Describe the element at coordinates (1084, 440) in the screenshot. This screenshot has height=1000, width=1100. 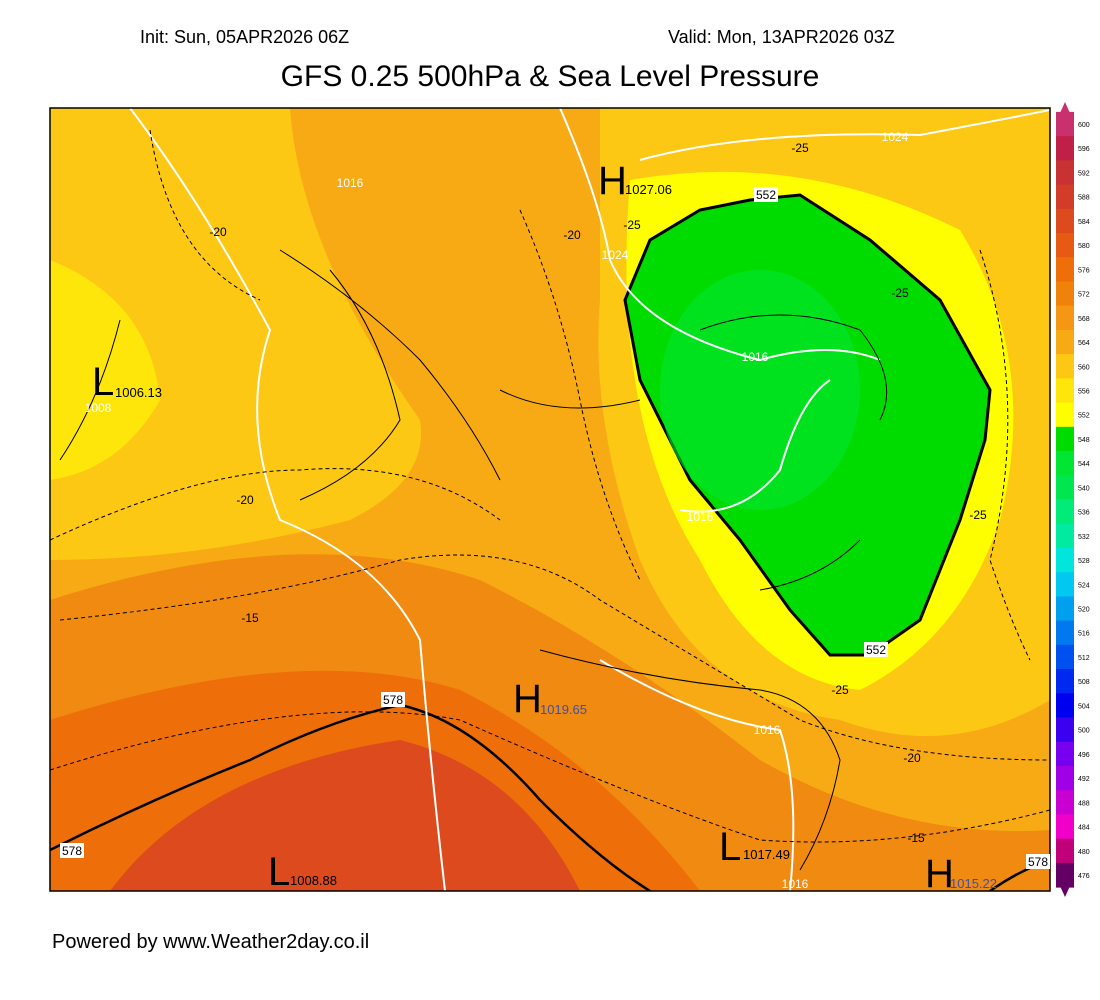
I see `colorbar-label: 548` at that location.